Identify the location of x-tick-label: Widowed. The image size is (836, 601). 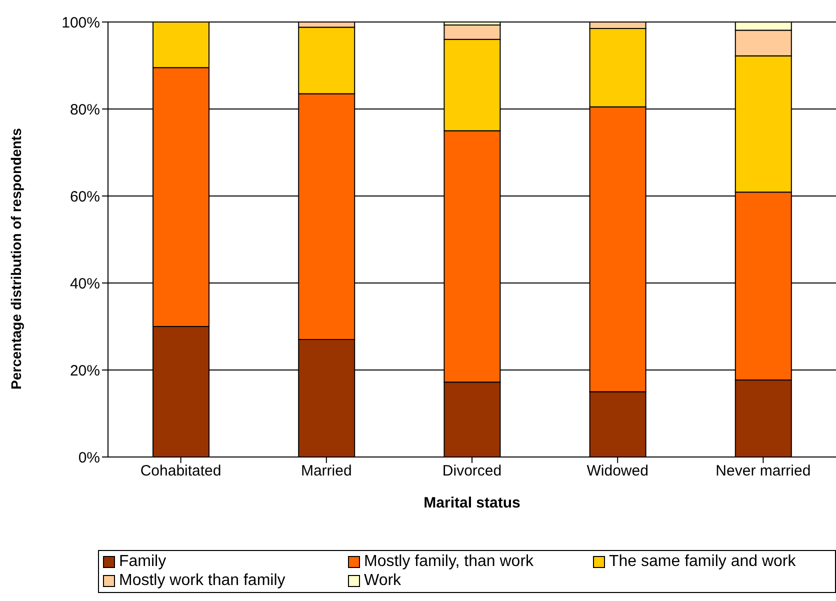
(617, 471).